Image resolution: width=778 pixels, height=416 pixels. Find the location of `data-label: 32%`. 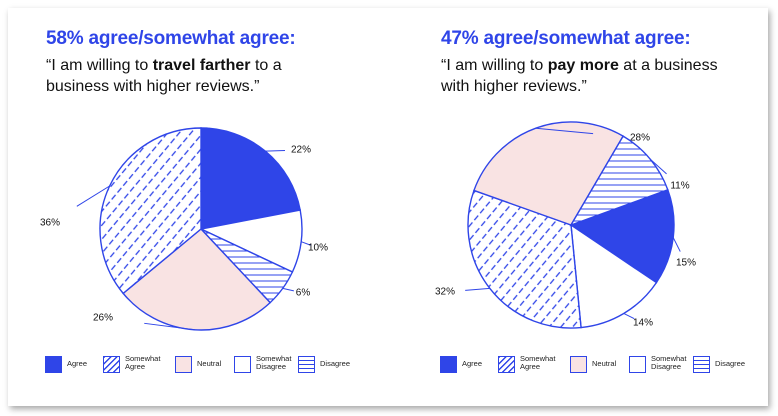

data-label: 32% is located at coordinates (445, 292).